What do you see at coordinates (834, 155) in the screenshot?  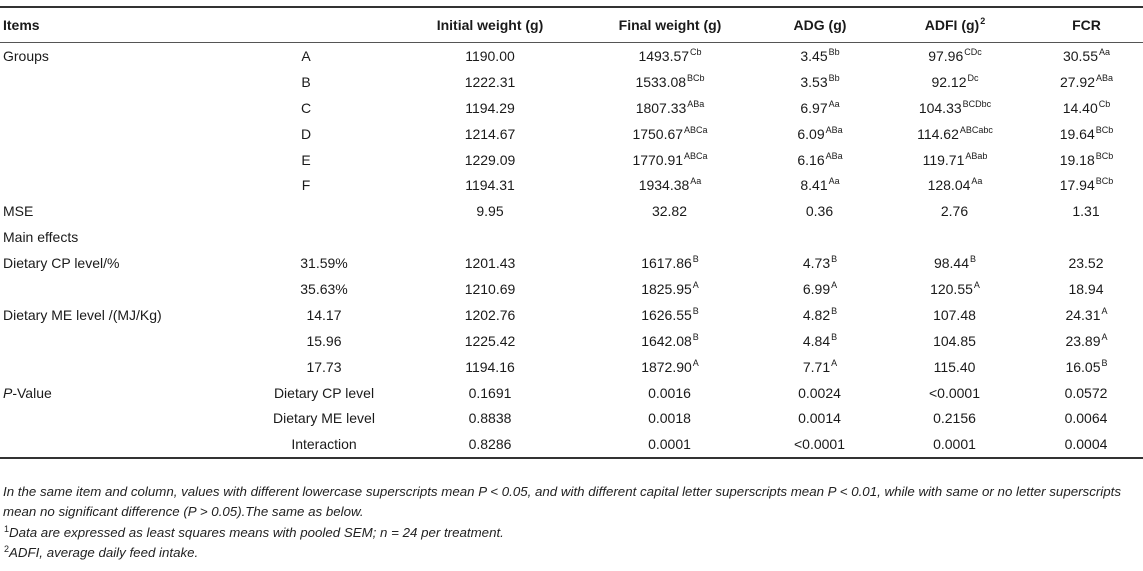 I see `cell-adg-superscript: ABa` at bounding box center [834, 155].